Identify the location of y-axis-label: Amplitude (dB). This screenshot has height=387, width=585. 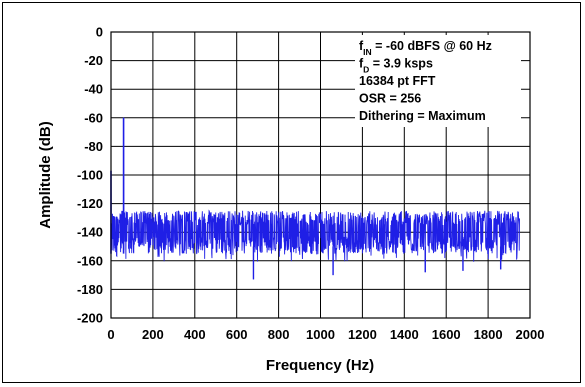
(45, 174).